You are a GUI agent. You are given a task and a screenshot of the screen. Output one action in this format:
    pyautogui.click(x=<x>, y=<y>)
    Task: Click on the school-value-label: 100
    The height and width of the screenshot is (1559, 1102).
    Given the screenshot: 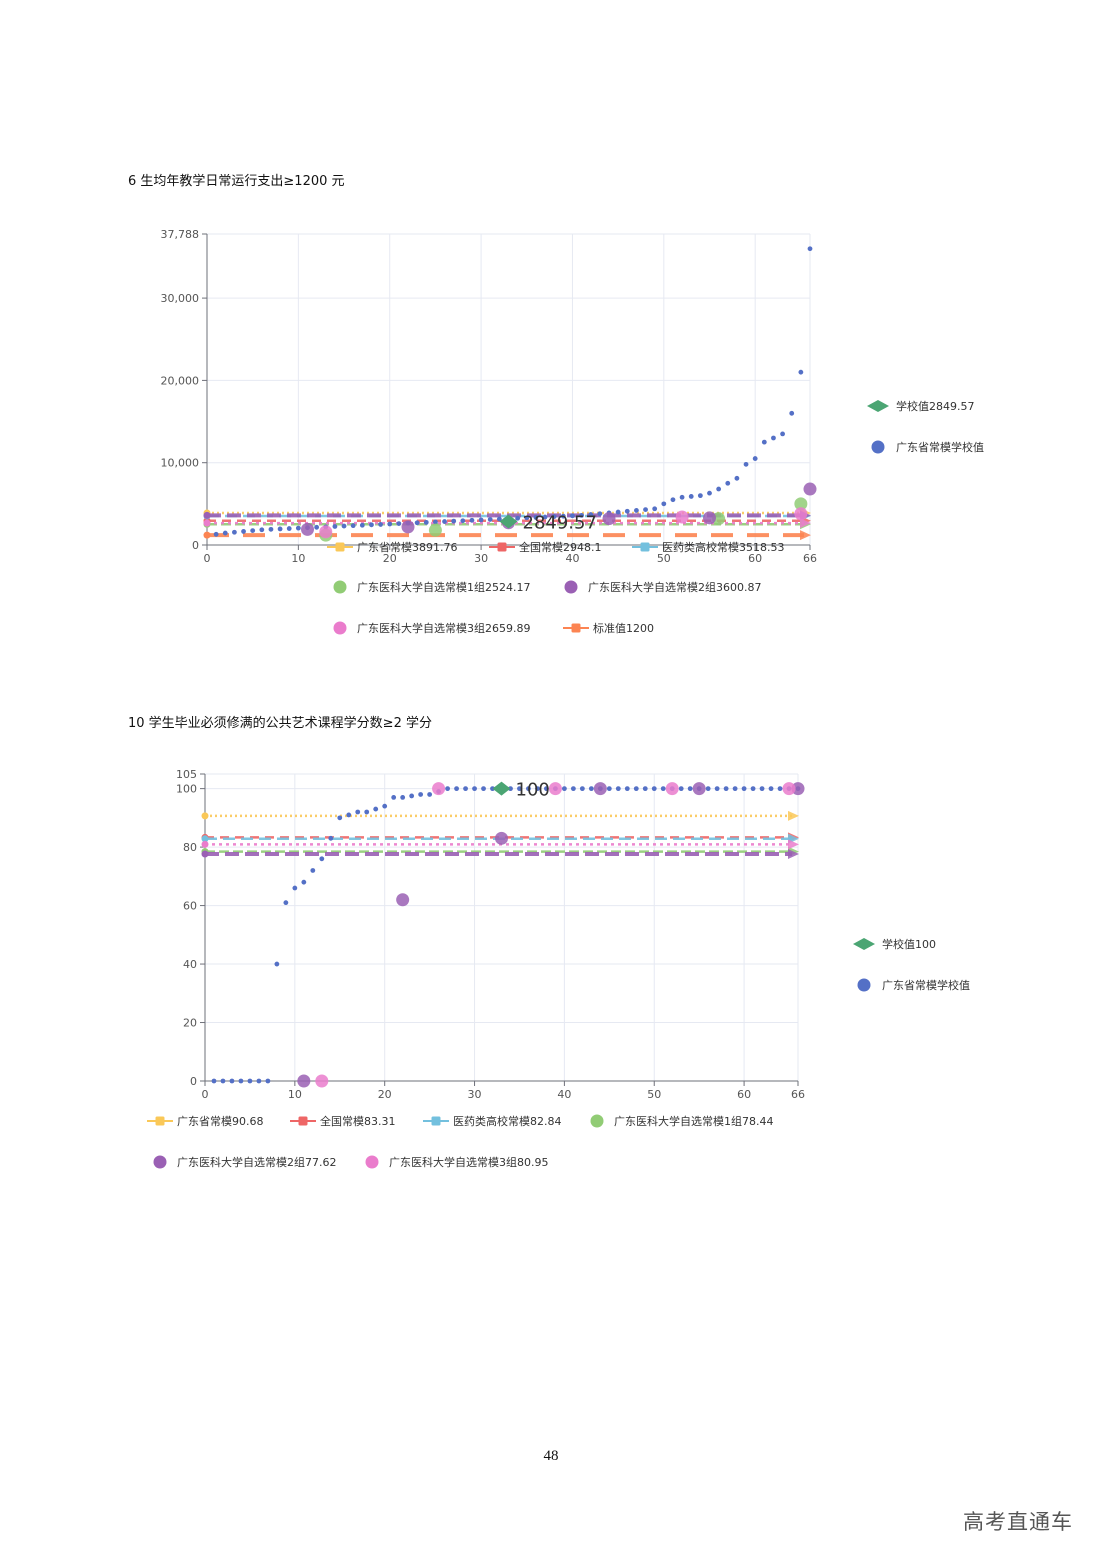 What is the action you would take?
    pyautogui.click(x=533, y=790)
    